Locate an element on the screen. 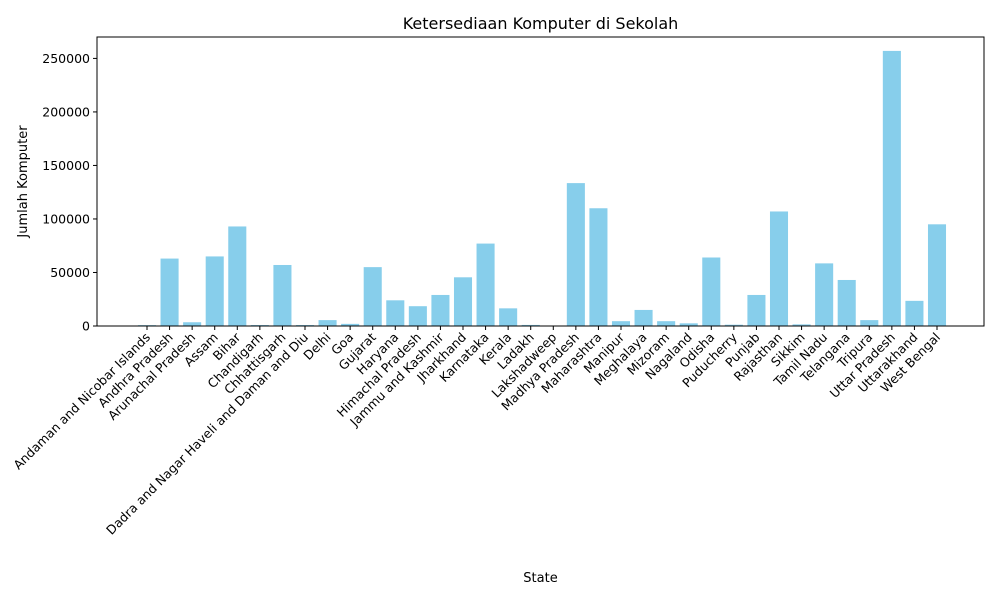 Image resolution: width=1000 pixels, height=600 pixels. y-tick-label: 150000 is located at coordinates (66, 165).